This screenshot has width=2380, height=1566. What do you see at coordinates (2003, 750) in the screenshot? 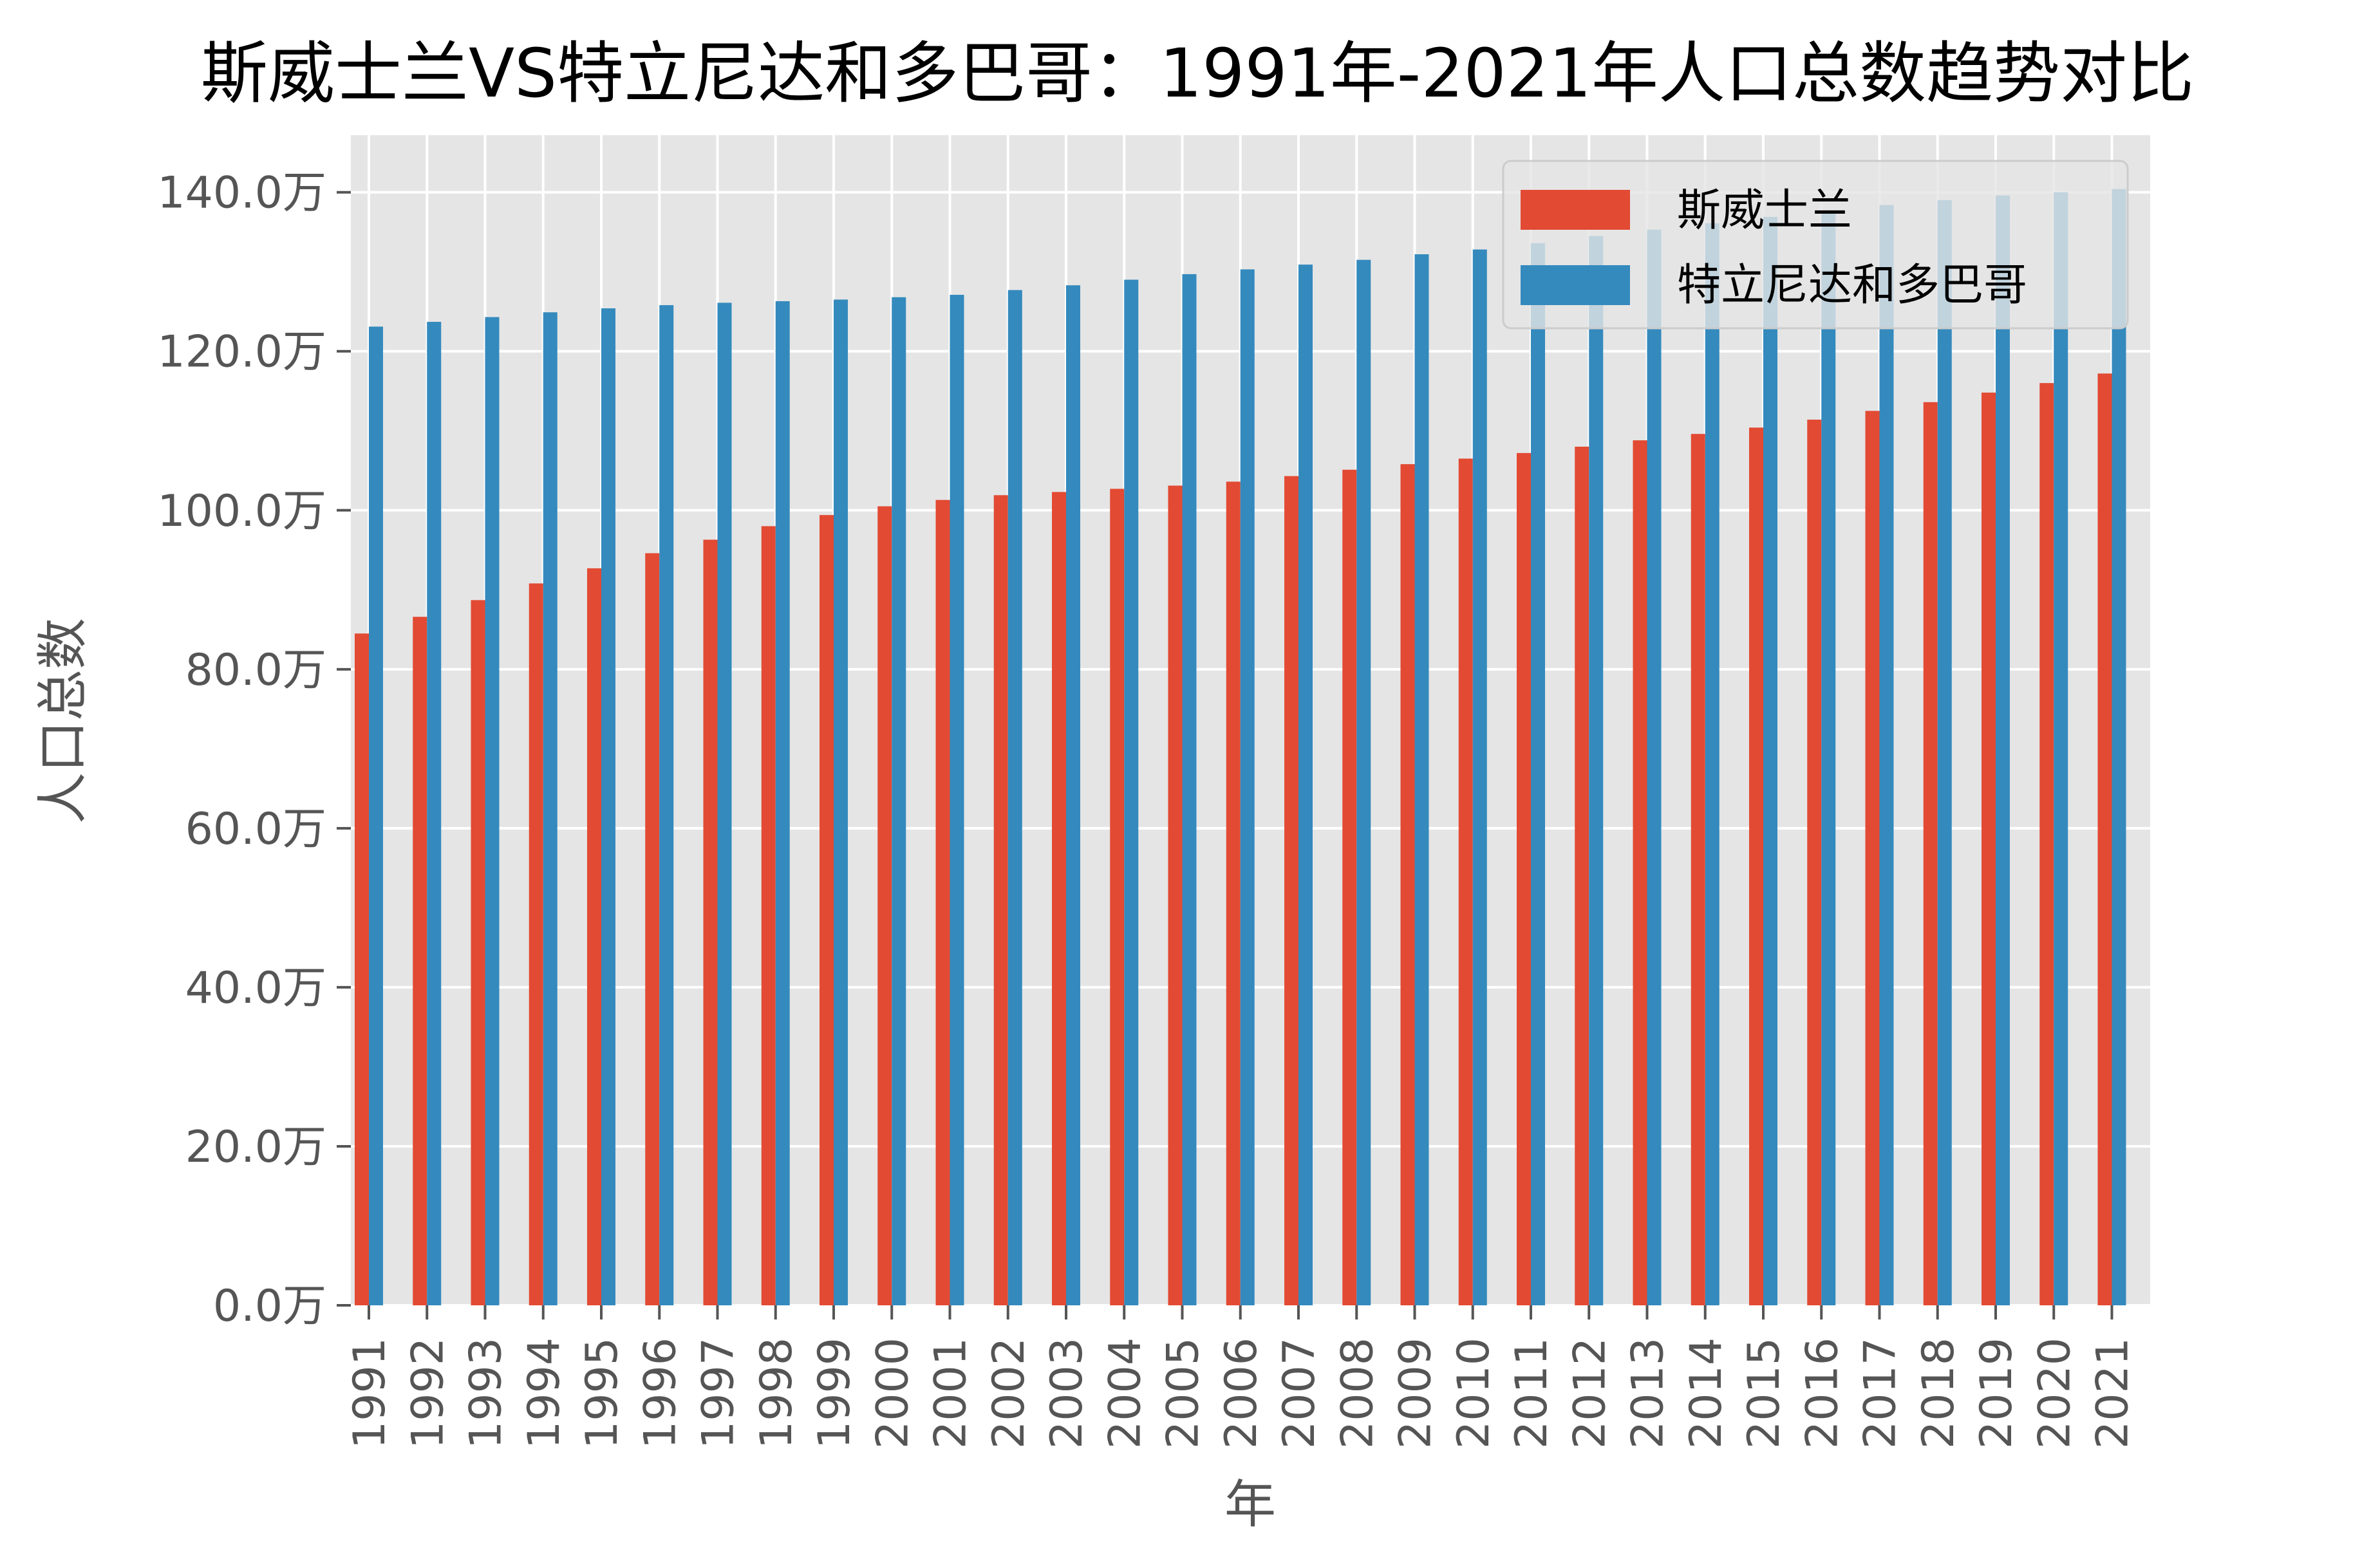
I see `bar-trinidad-2019` at bounding box center [2003, 750].